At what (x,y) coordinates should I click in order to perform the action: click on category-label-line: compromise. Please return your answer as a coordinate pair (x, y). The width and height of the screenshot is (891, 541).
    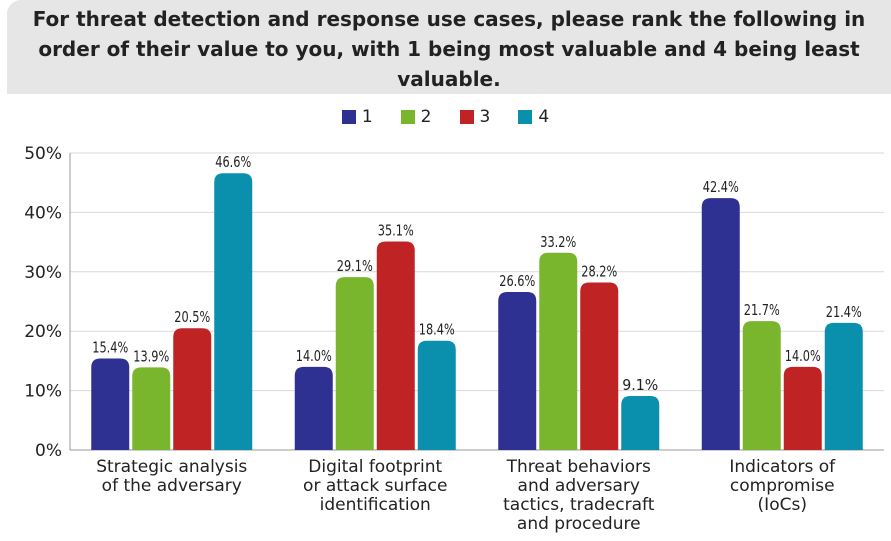
    Looking at the image, I should click on (782, 486).